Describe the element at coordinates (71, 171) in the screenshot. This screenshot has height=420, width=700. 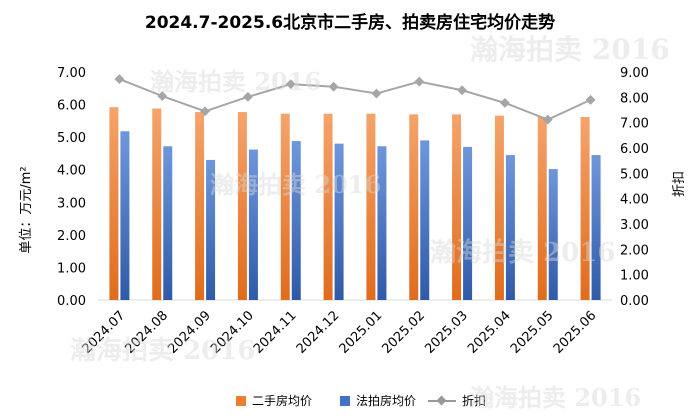
I see `y-tick-label: 4.00` at that location.